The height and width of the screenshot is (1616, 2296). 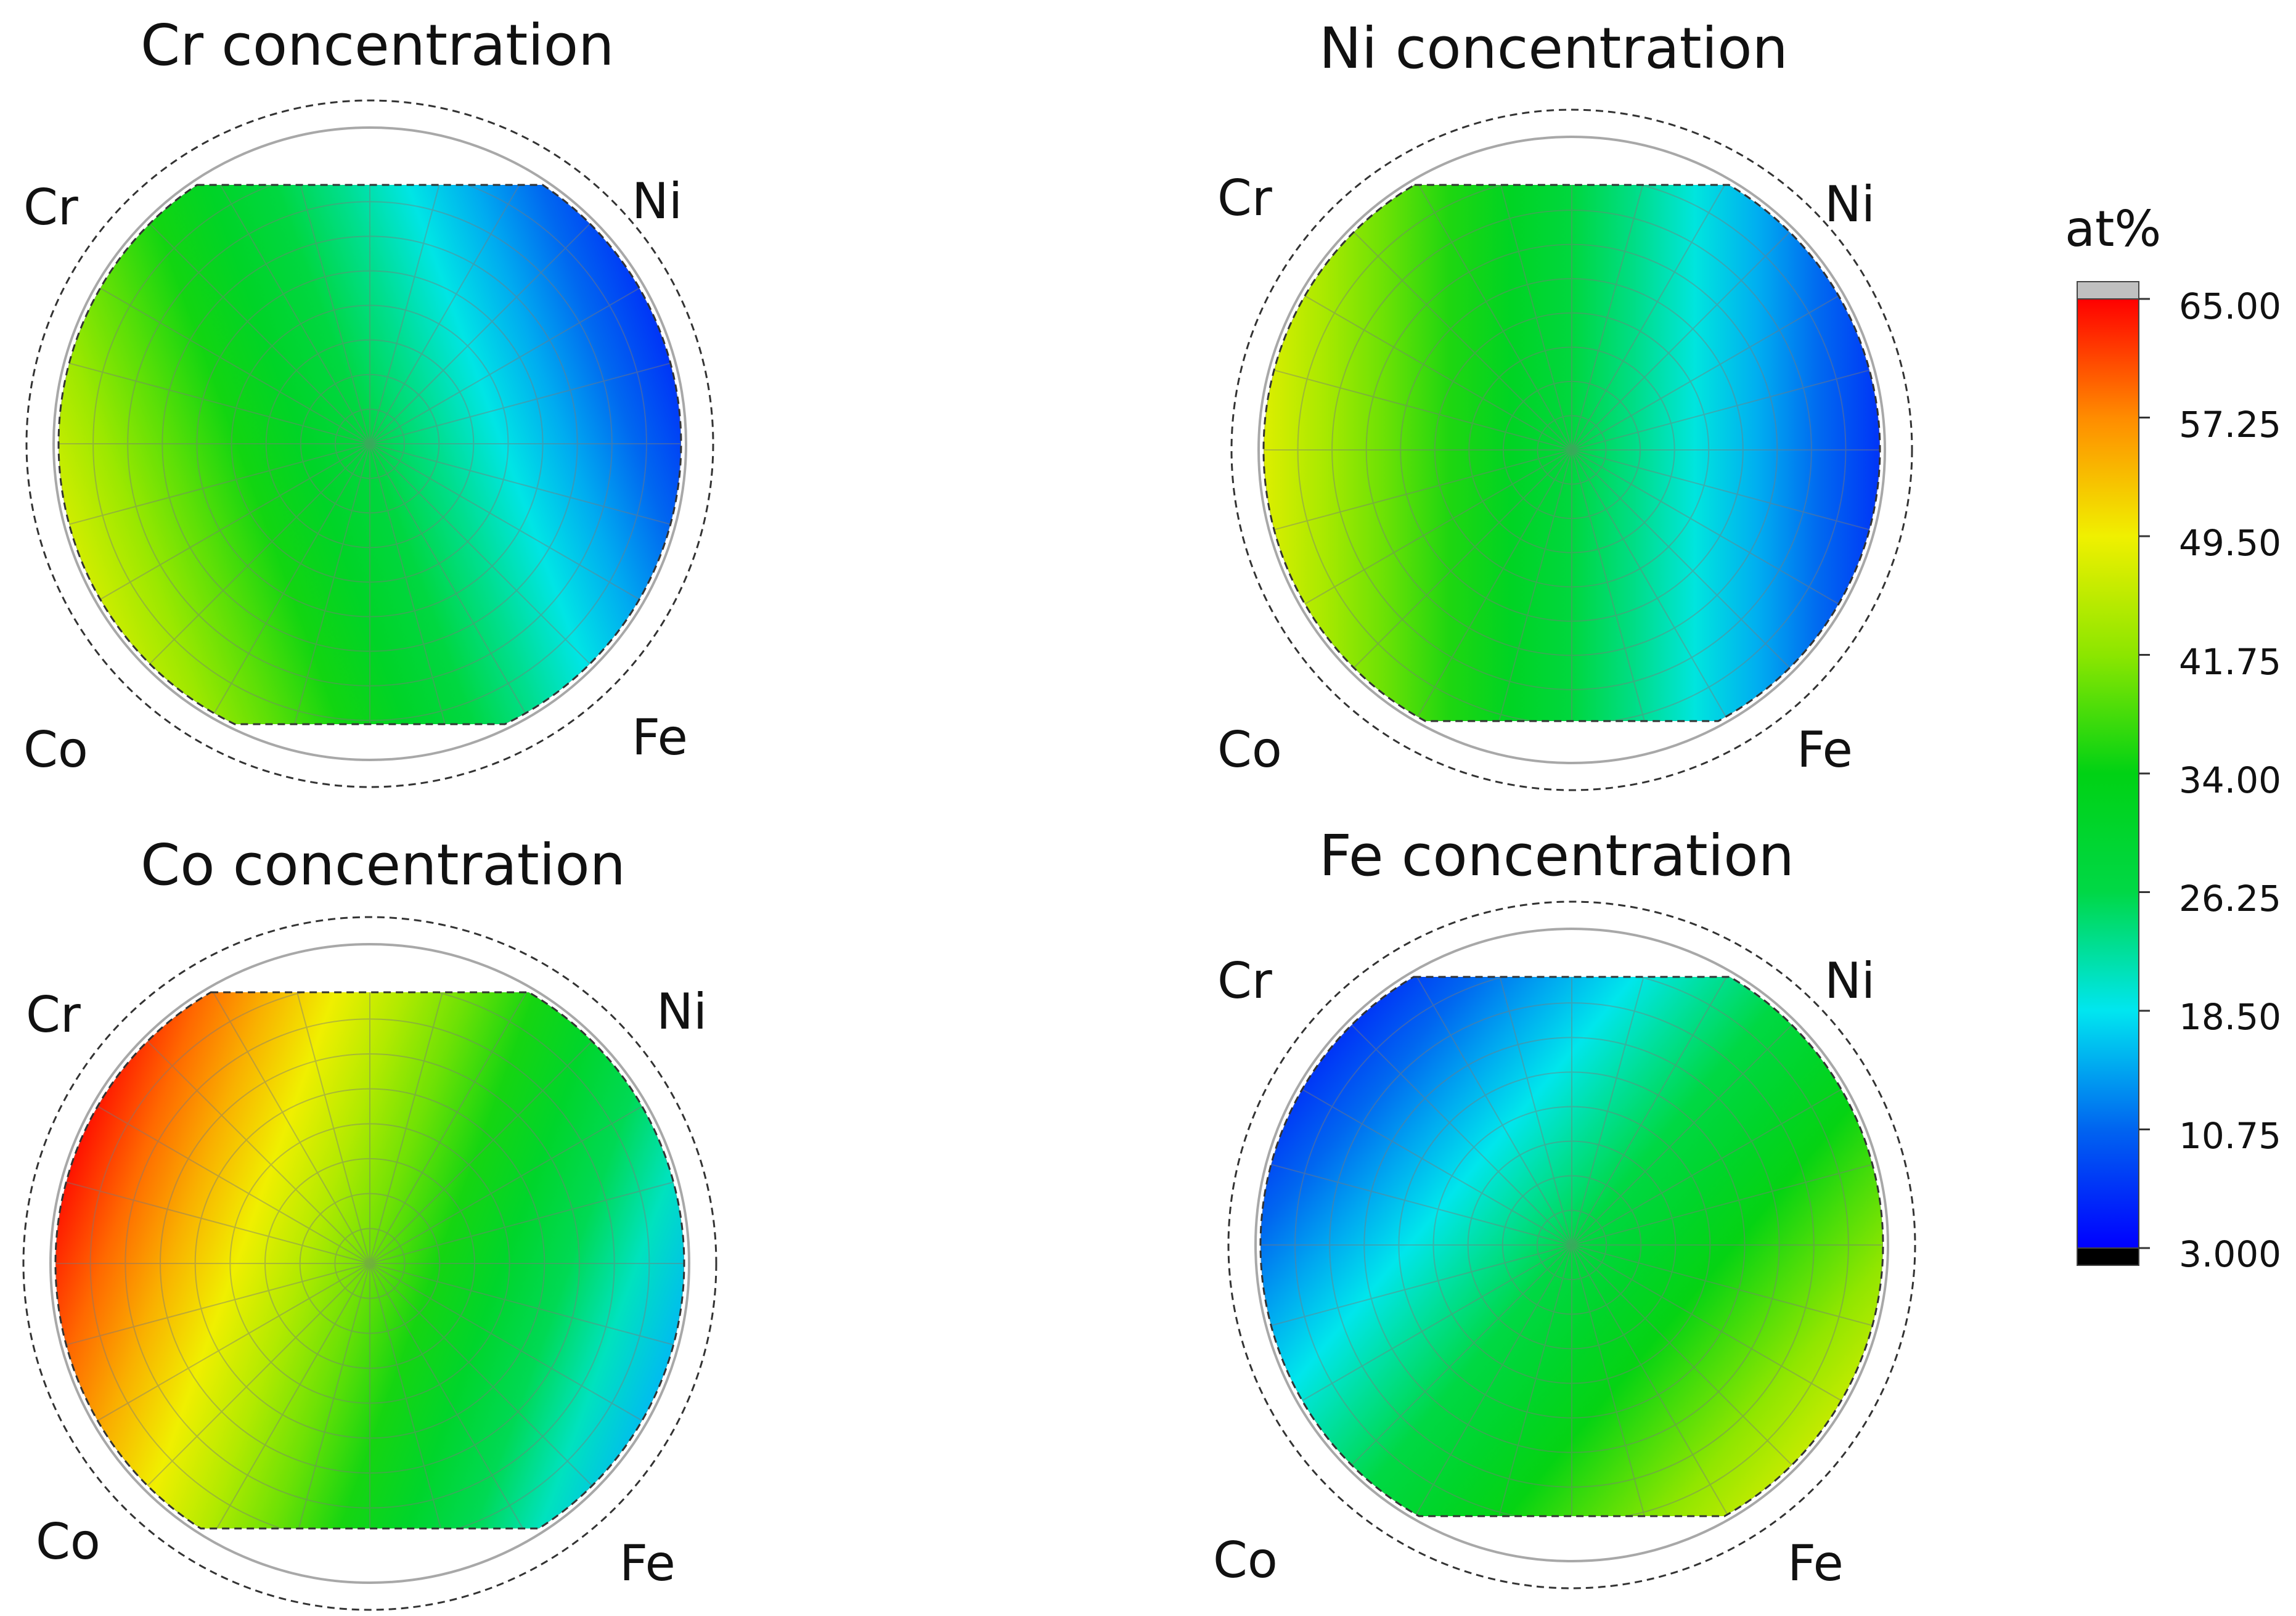 I want to click on colorbar-over, so click(x=2108, y=290).